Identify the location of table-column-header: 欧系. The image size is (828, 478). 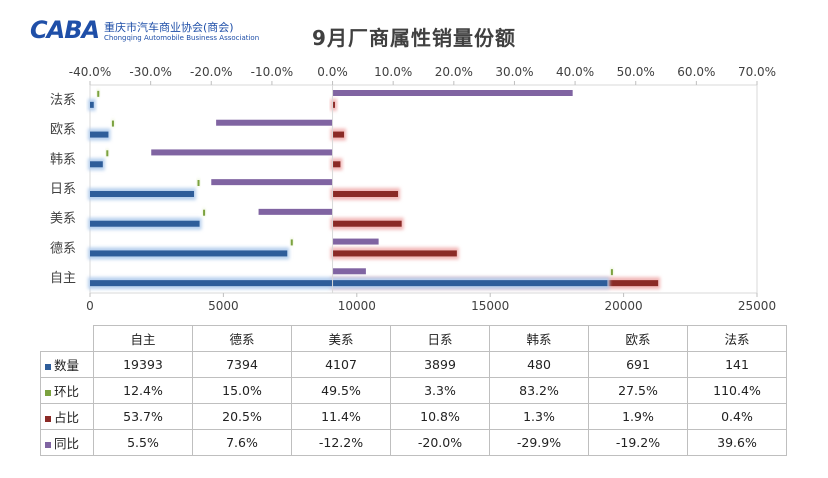
(638, 338).